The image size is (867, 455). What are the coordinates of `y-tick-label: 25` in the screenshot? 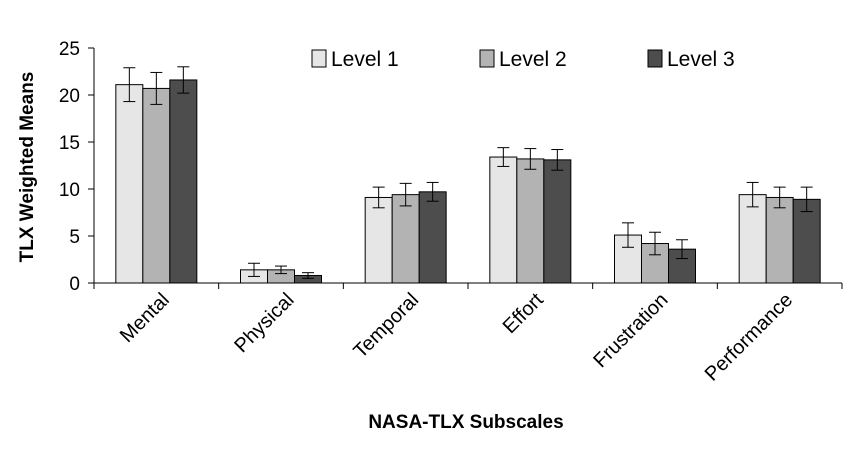 It's located at (69, 49).